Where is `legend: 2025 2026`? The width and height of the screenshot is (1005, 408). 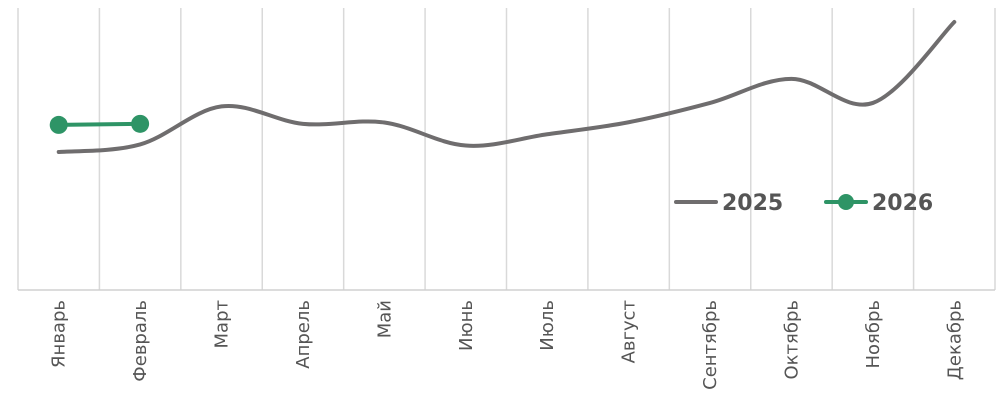 legend: 2025 2026 is located at coordinates (803, 203).